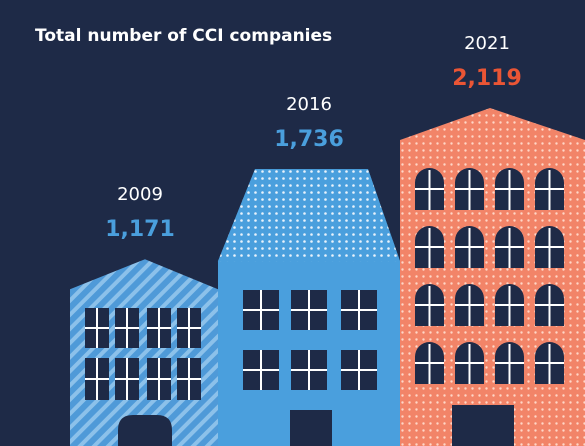 This screenshot has height=446, width=585. What do you see at coordinates (140, 194) in the screenshot?
I see `year-label: 2009` at bounding box center [140, 194].